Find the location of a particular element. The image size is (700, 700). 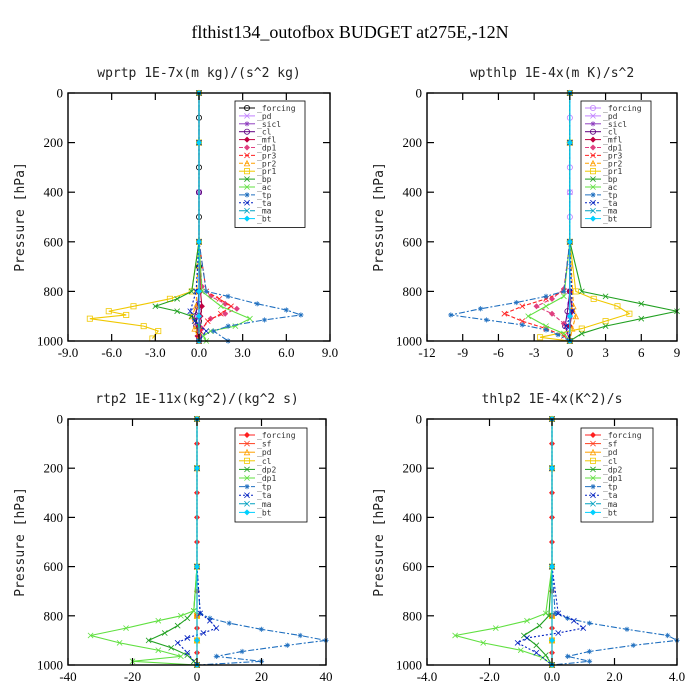

x-tick-label: 3.0 is located at coordinates (243, 352).